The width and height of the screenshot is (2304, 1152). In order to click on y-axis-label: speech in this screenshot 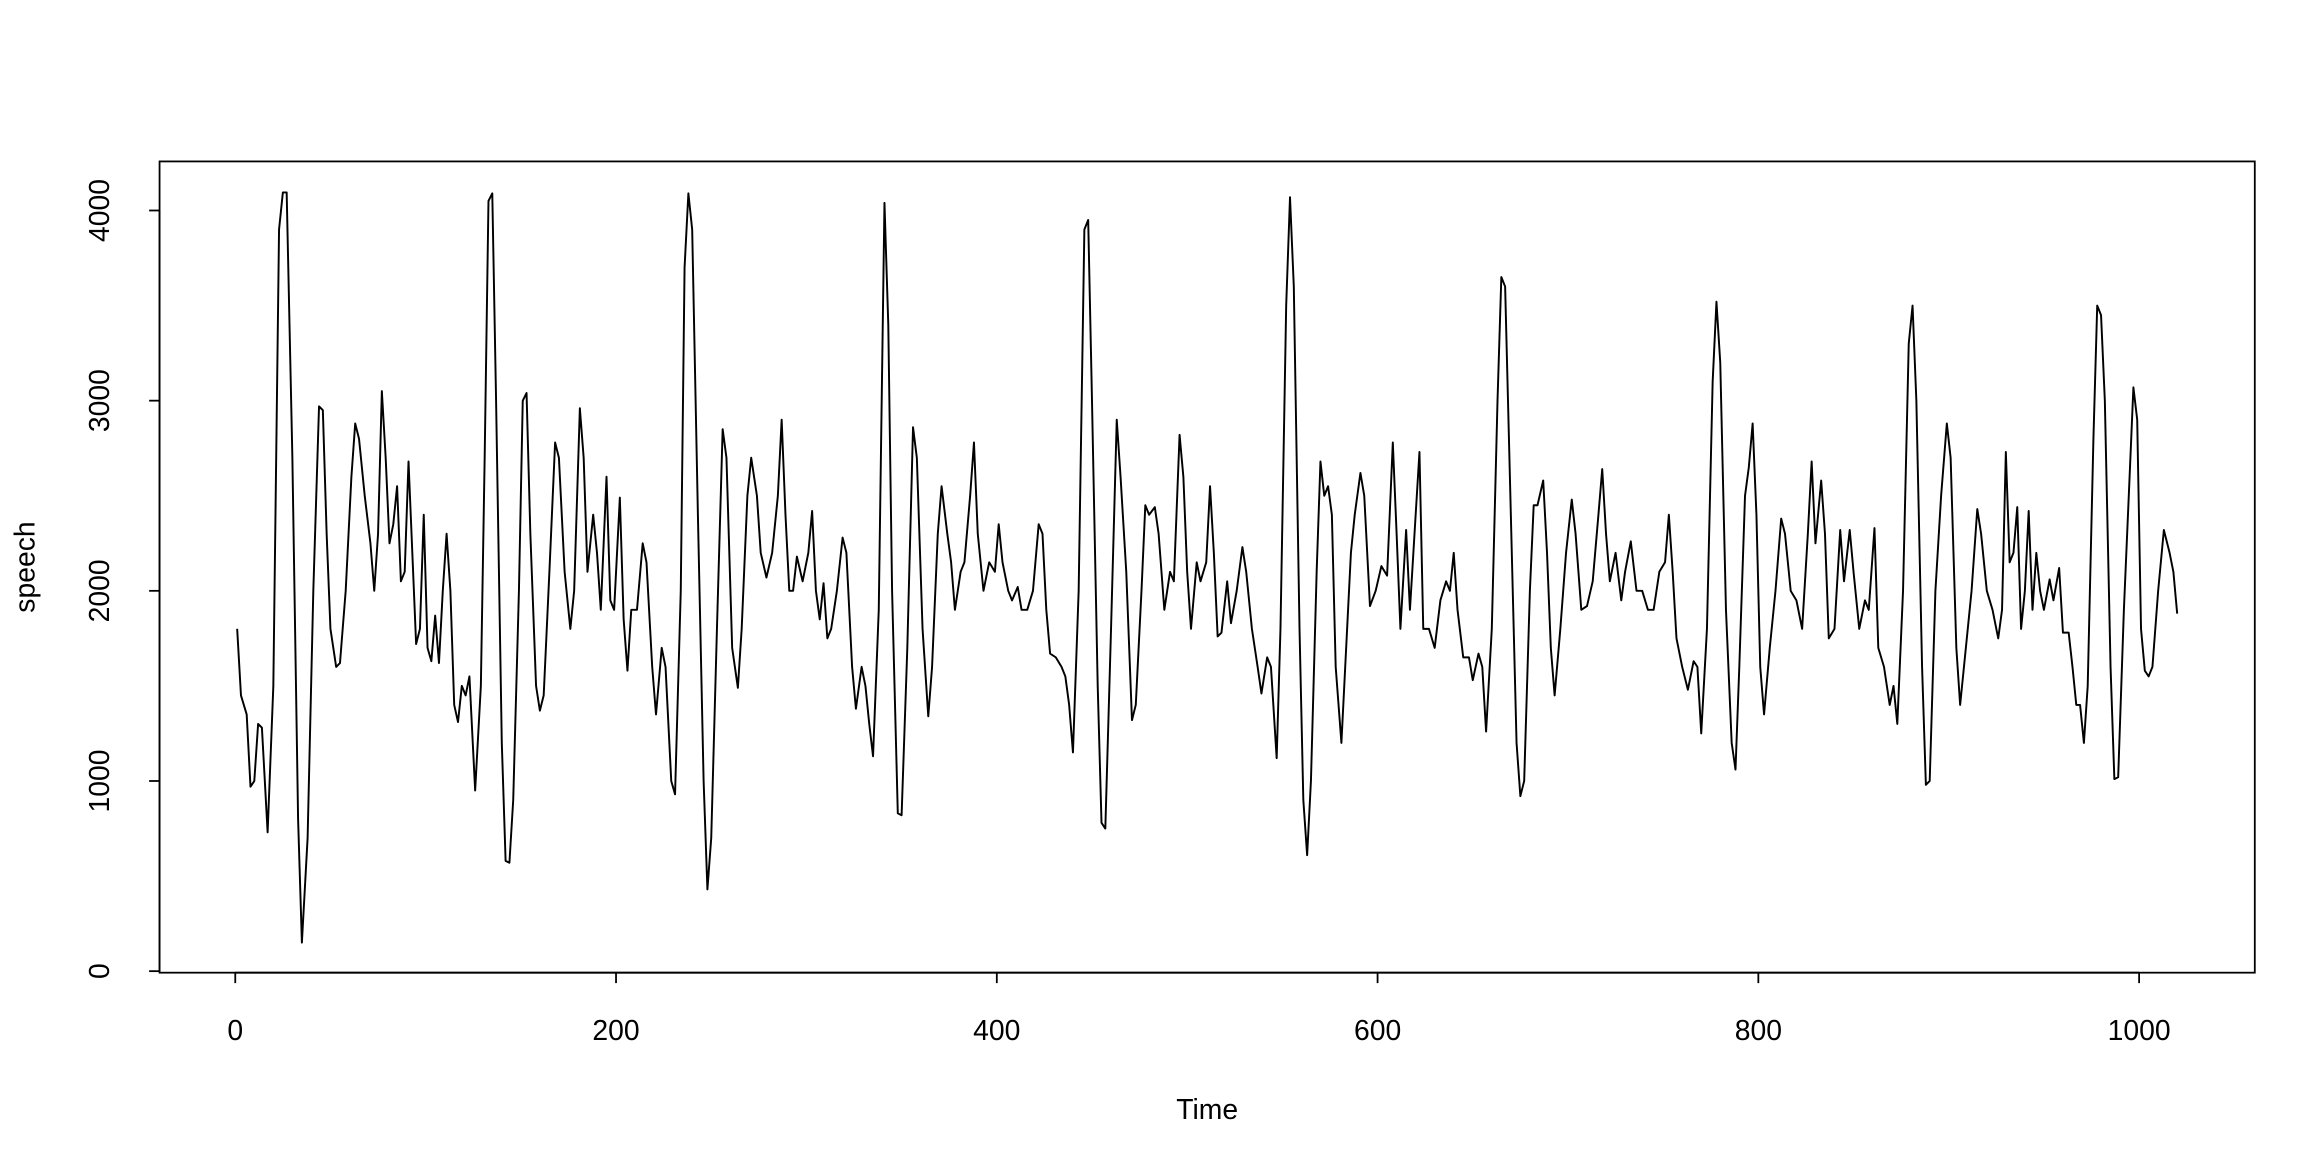, I will do `click(25, 566)`.